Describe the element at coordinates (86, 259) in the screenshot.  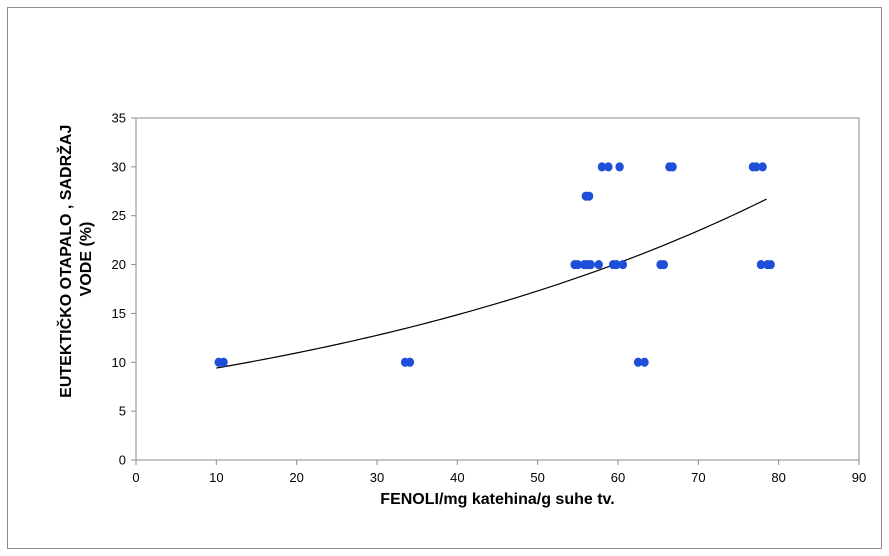
I see `y-axis-title-line-2: VODE (%)` at that location.